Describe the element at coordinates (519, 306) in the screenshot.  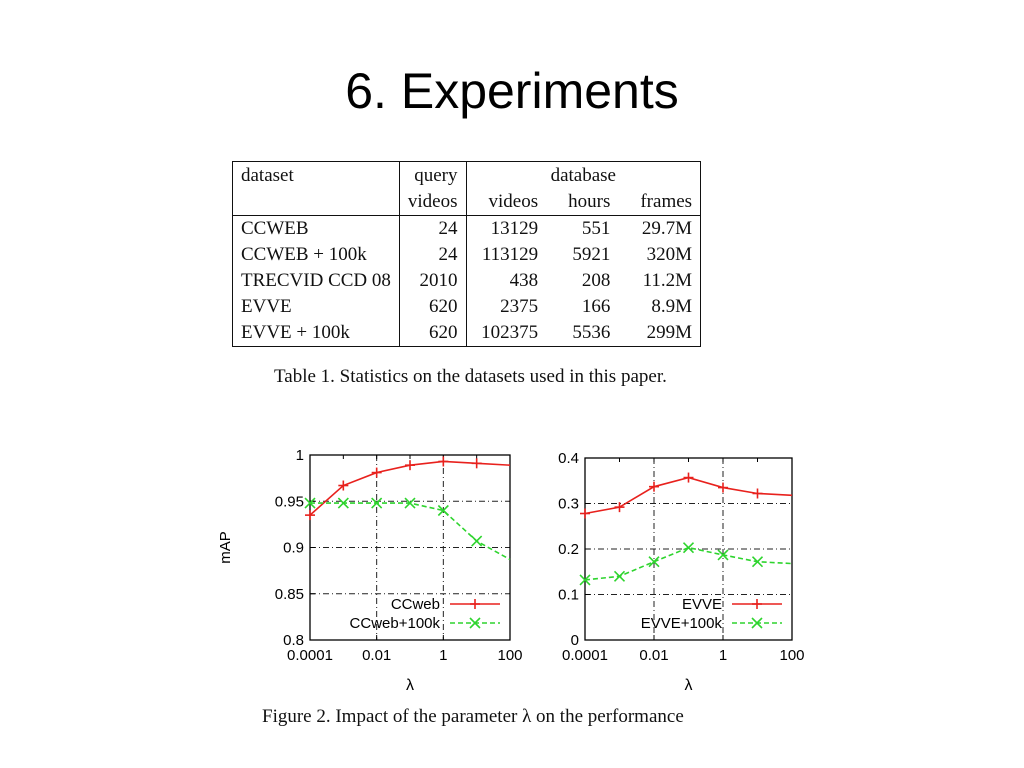
I see `cell-videos: 2375` at that location.